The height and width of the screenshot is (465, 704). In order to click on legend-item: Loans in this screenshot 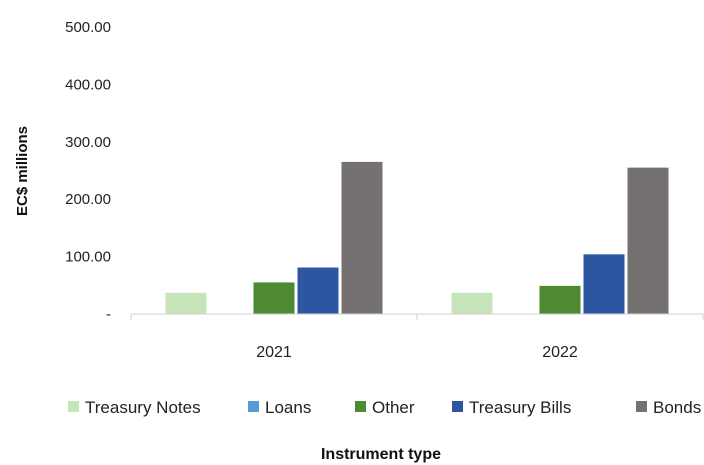, I will do `click(279, 407)`.